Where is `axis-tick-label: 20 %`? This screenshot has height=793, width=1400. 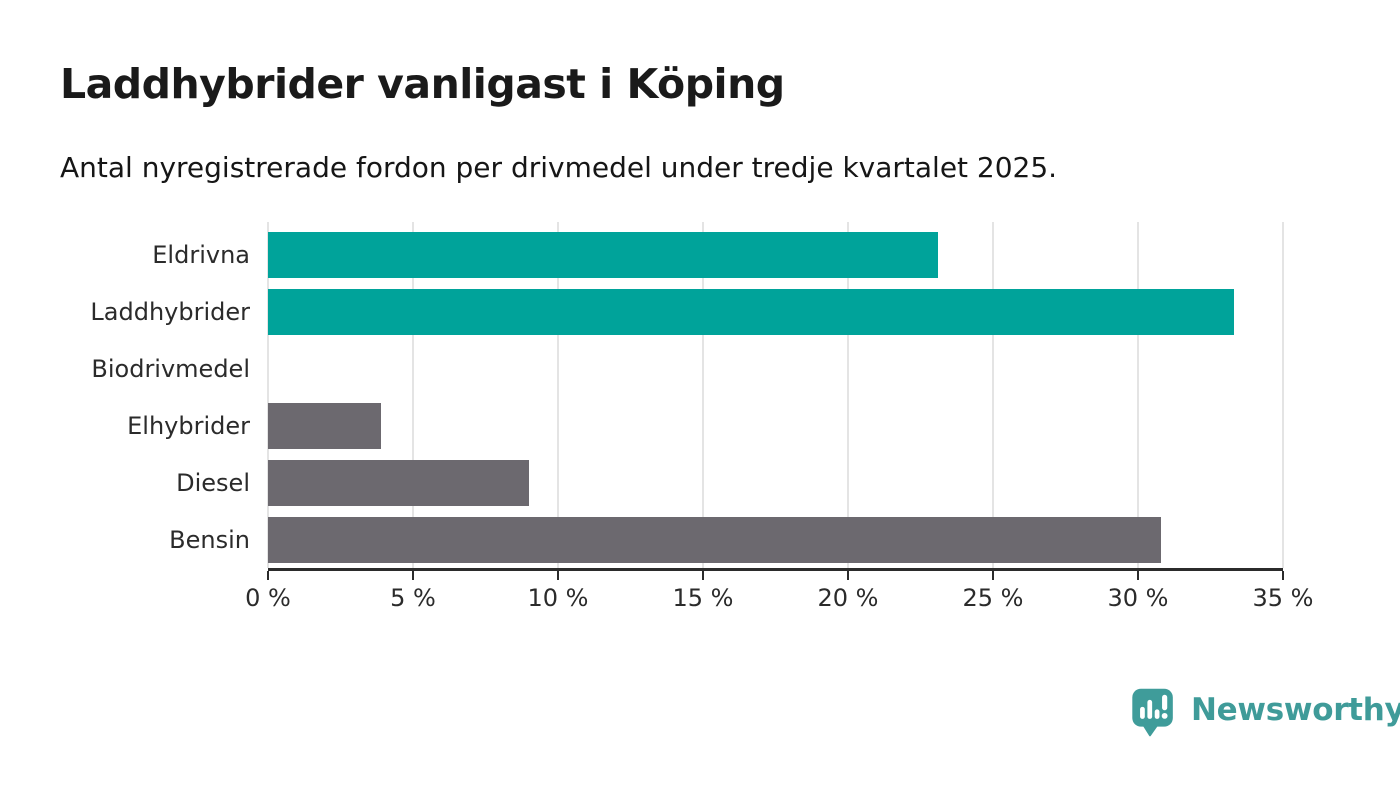 axis-tick-label: 20 % is located at coordinates (848, 598).